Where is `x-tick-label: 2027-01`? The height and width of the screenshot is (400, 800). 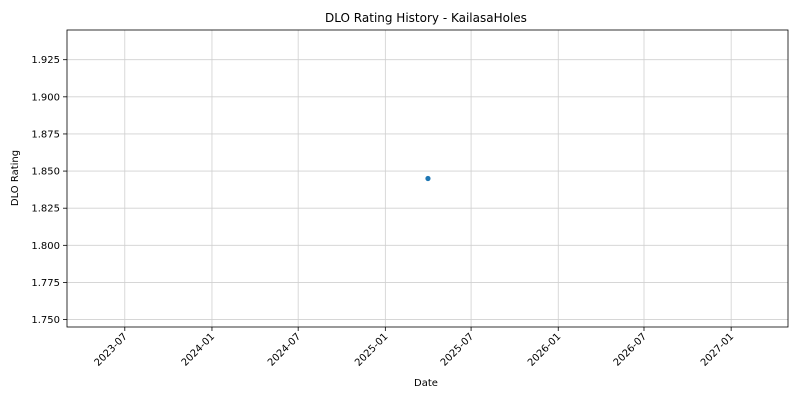 x-tick-label: 2027-01 is located at coordinates (717, 349).